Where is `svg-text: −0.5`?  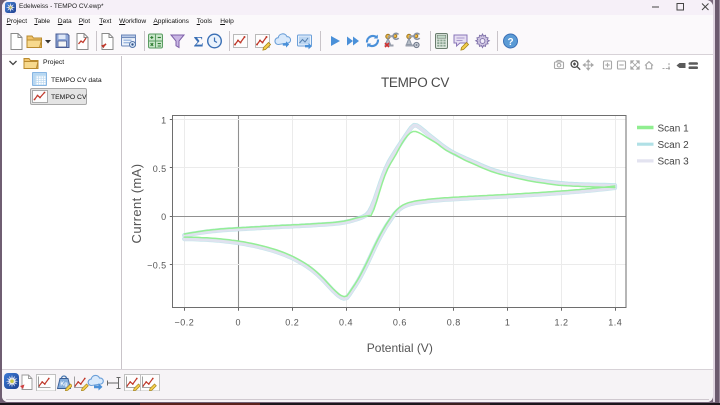
svg-text: −0.5 is located at coordinates (156, 266).